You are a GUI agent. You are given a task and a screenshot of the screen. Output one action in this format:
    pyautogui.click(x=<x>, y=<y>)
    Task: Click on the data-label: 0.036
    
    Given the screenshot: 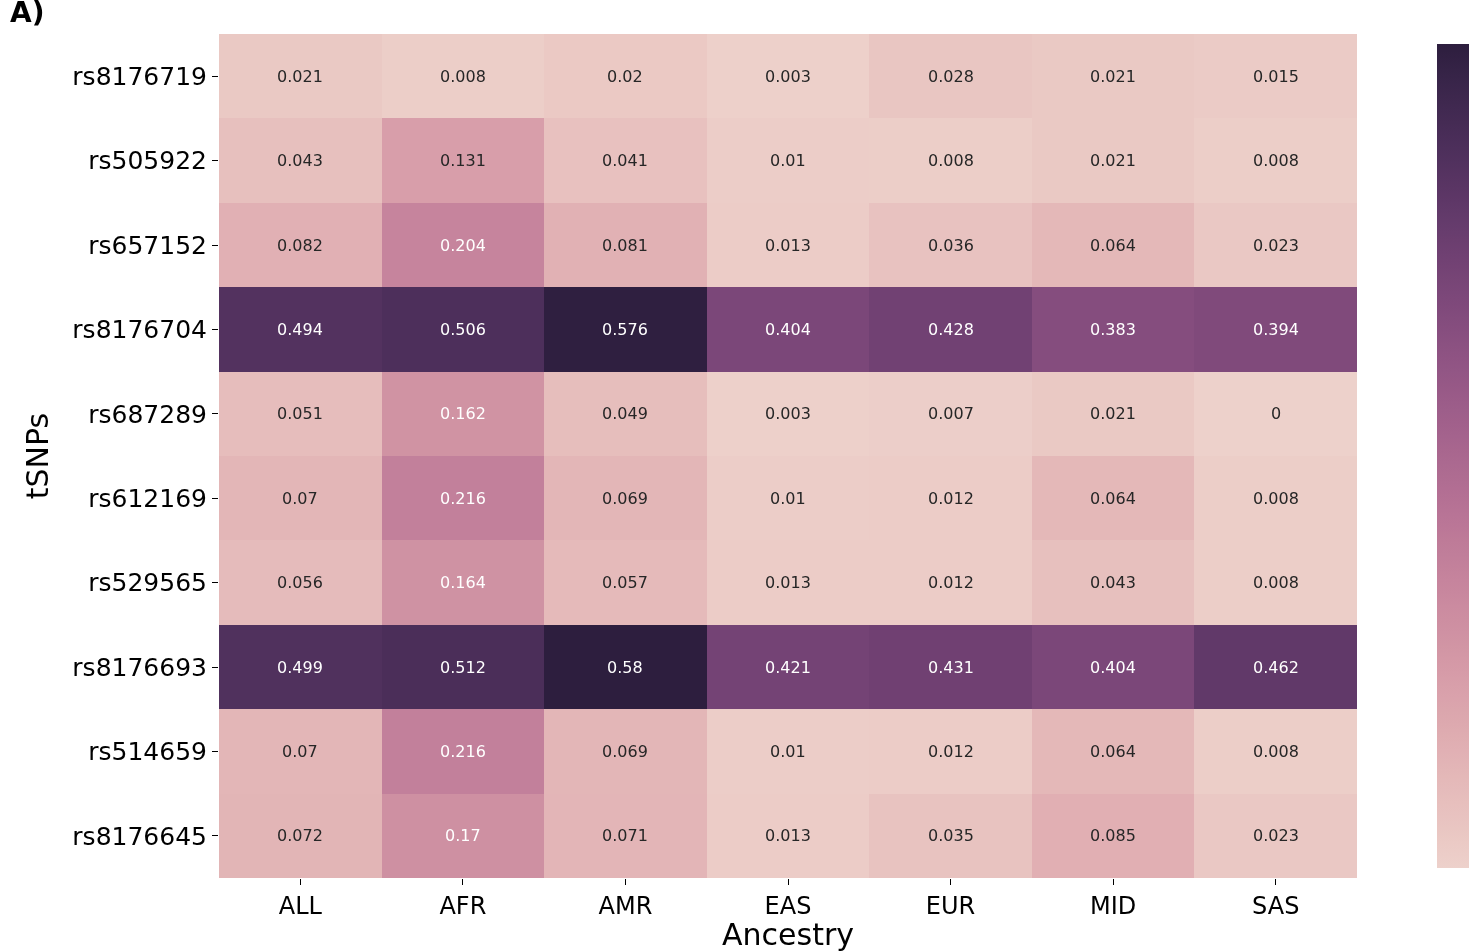 What is the action you would take?
    pyautogui.click(x=951, y=245)
    